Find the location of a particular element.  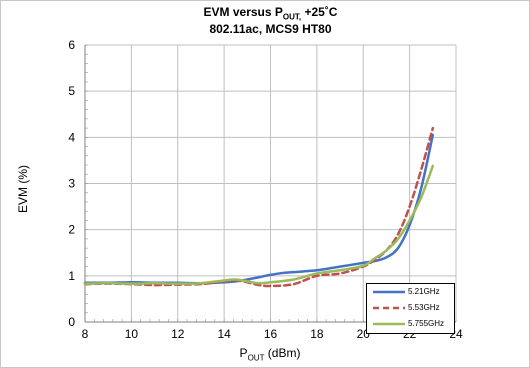

x-tick-label: 10 is located at coordinates (132, 334).